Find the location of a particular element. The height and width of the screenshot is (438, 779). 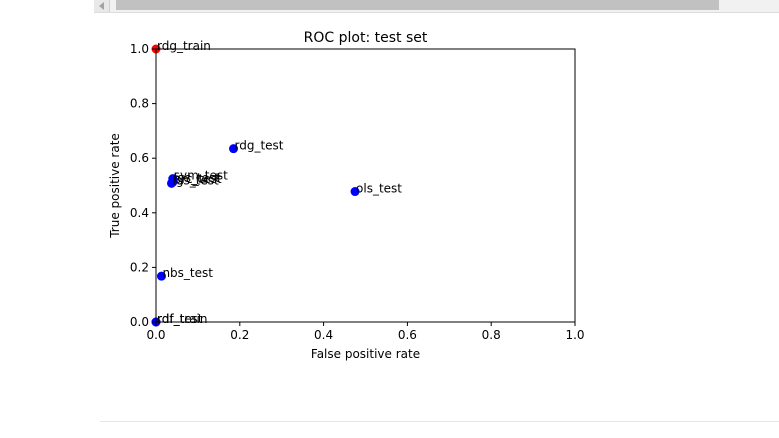

scroll-left-arrow-icon is located at coordinates (101, 6).